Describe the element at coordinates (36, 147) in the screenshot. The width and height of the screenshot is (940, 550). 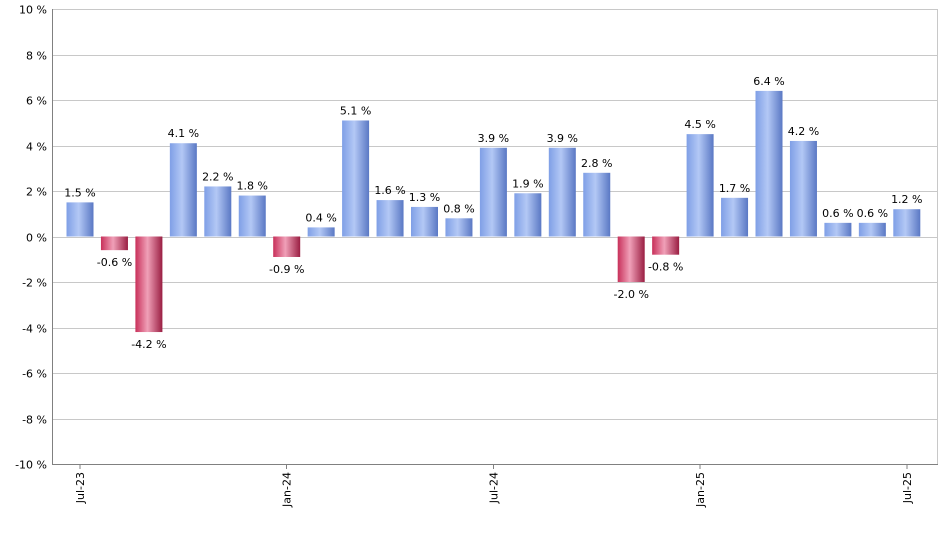
I see `y-tick-label: 4 %` at that location.